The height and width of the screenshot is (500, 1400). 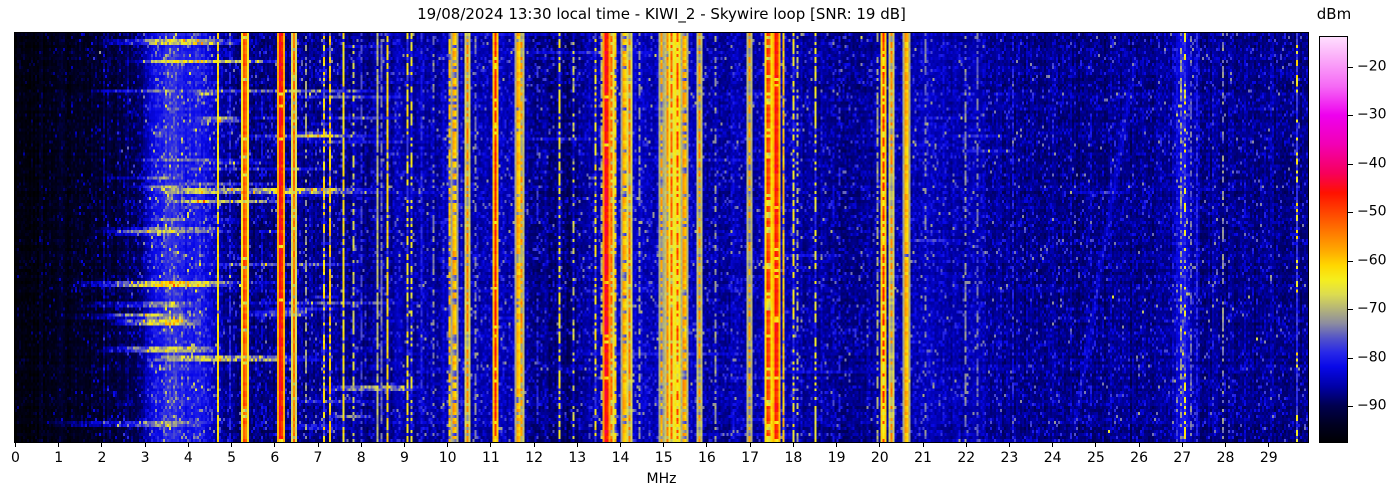 I want to click on x-axis-tick-label: 21, so click(x=923, y=458).